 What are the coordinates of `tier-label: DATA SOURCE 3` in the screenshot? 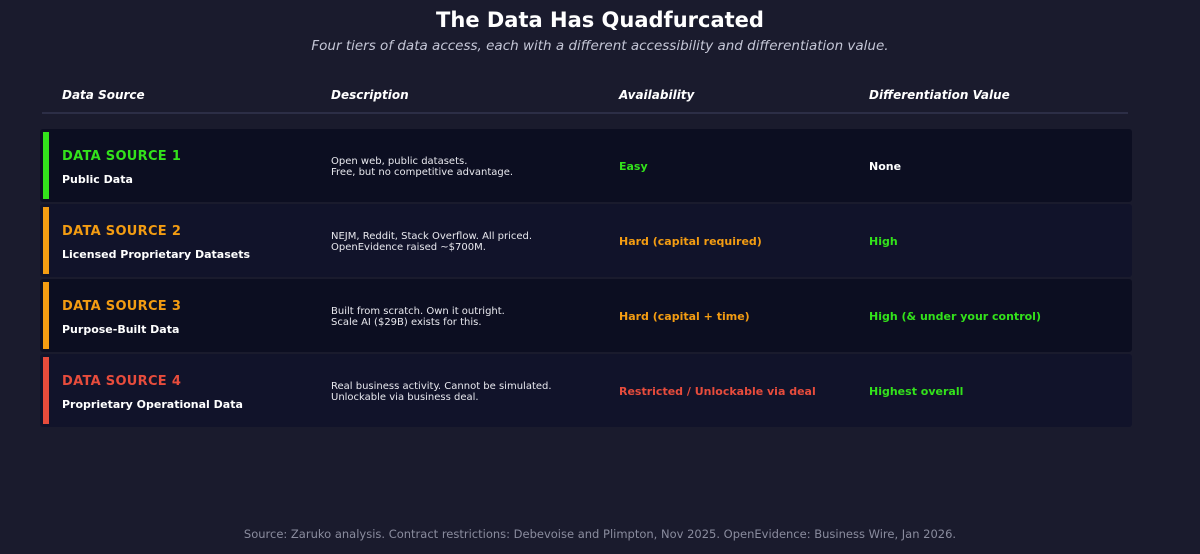 It's located at (122, 306).